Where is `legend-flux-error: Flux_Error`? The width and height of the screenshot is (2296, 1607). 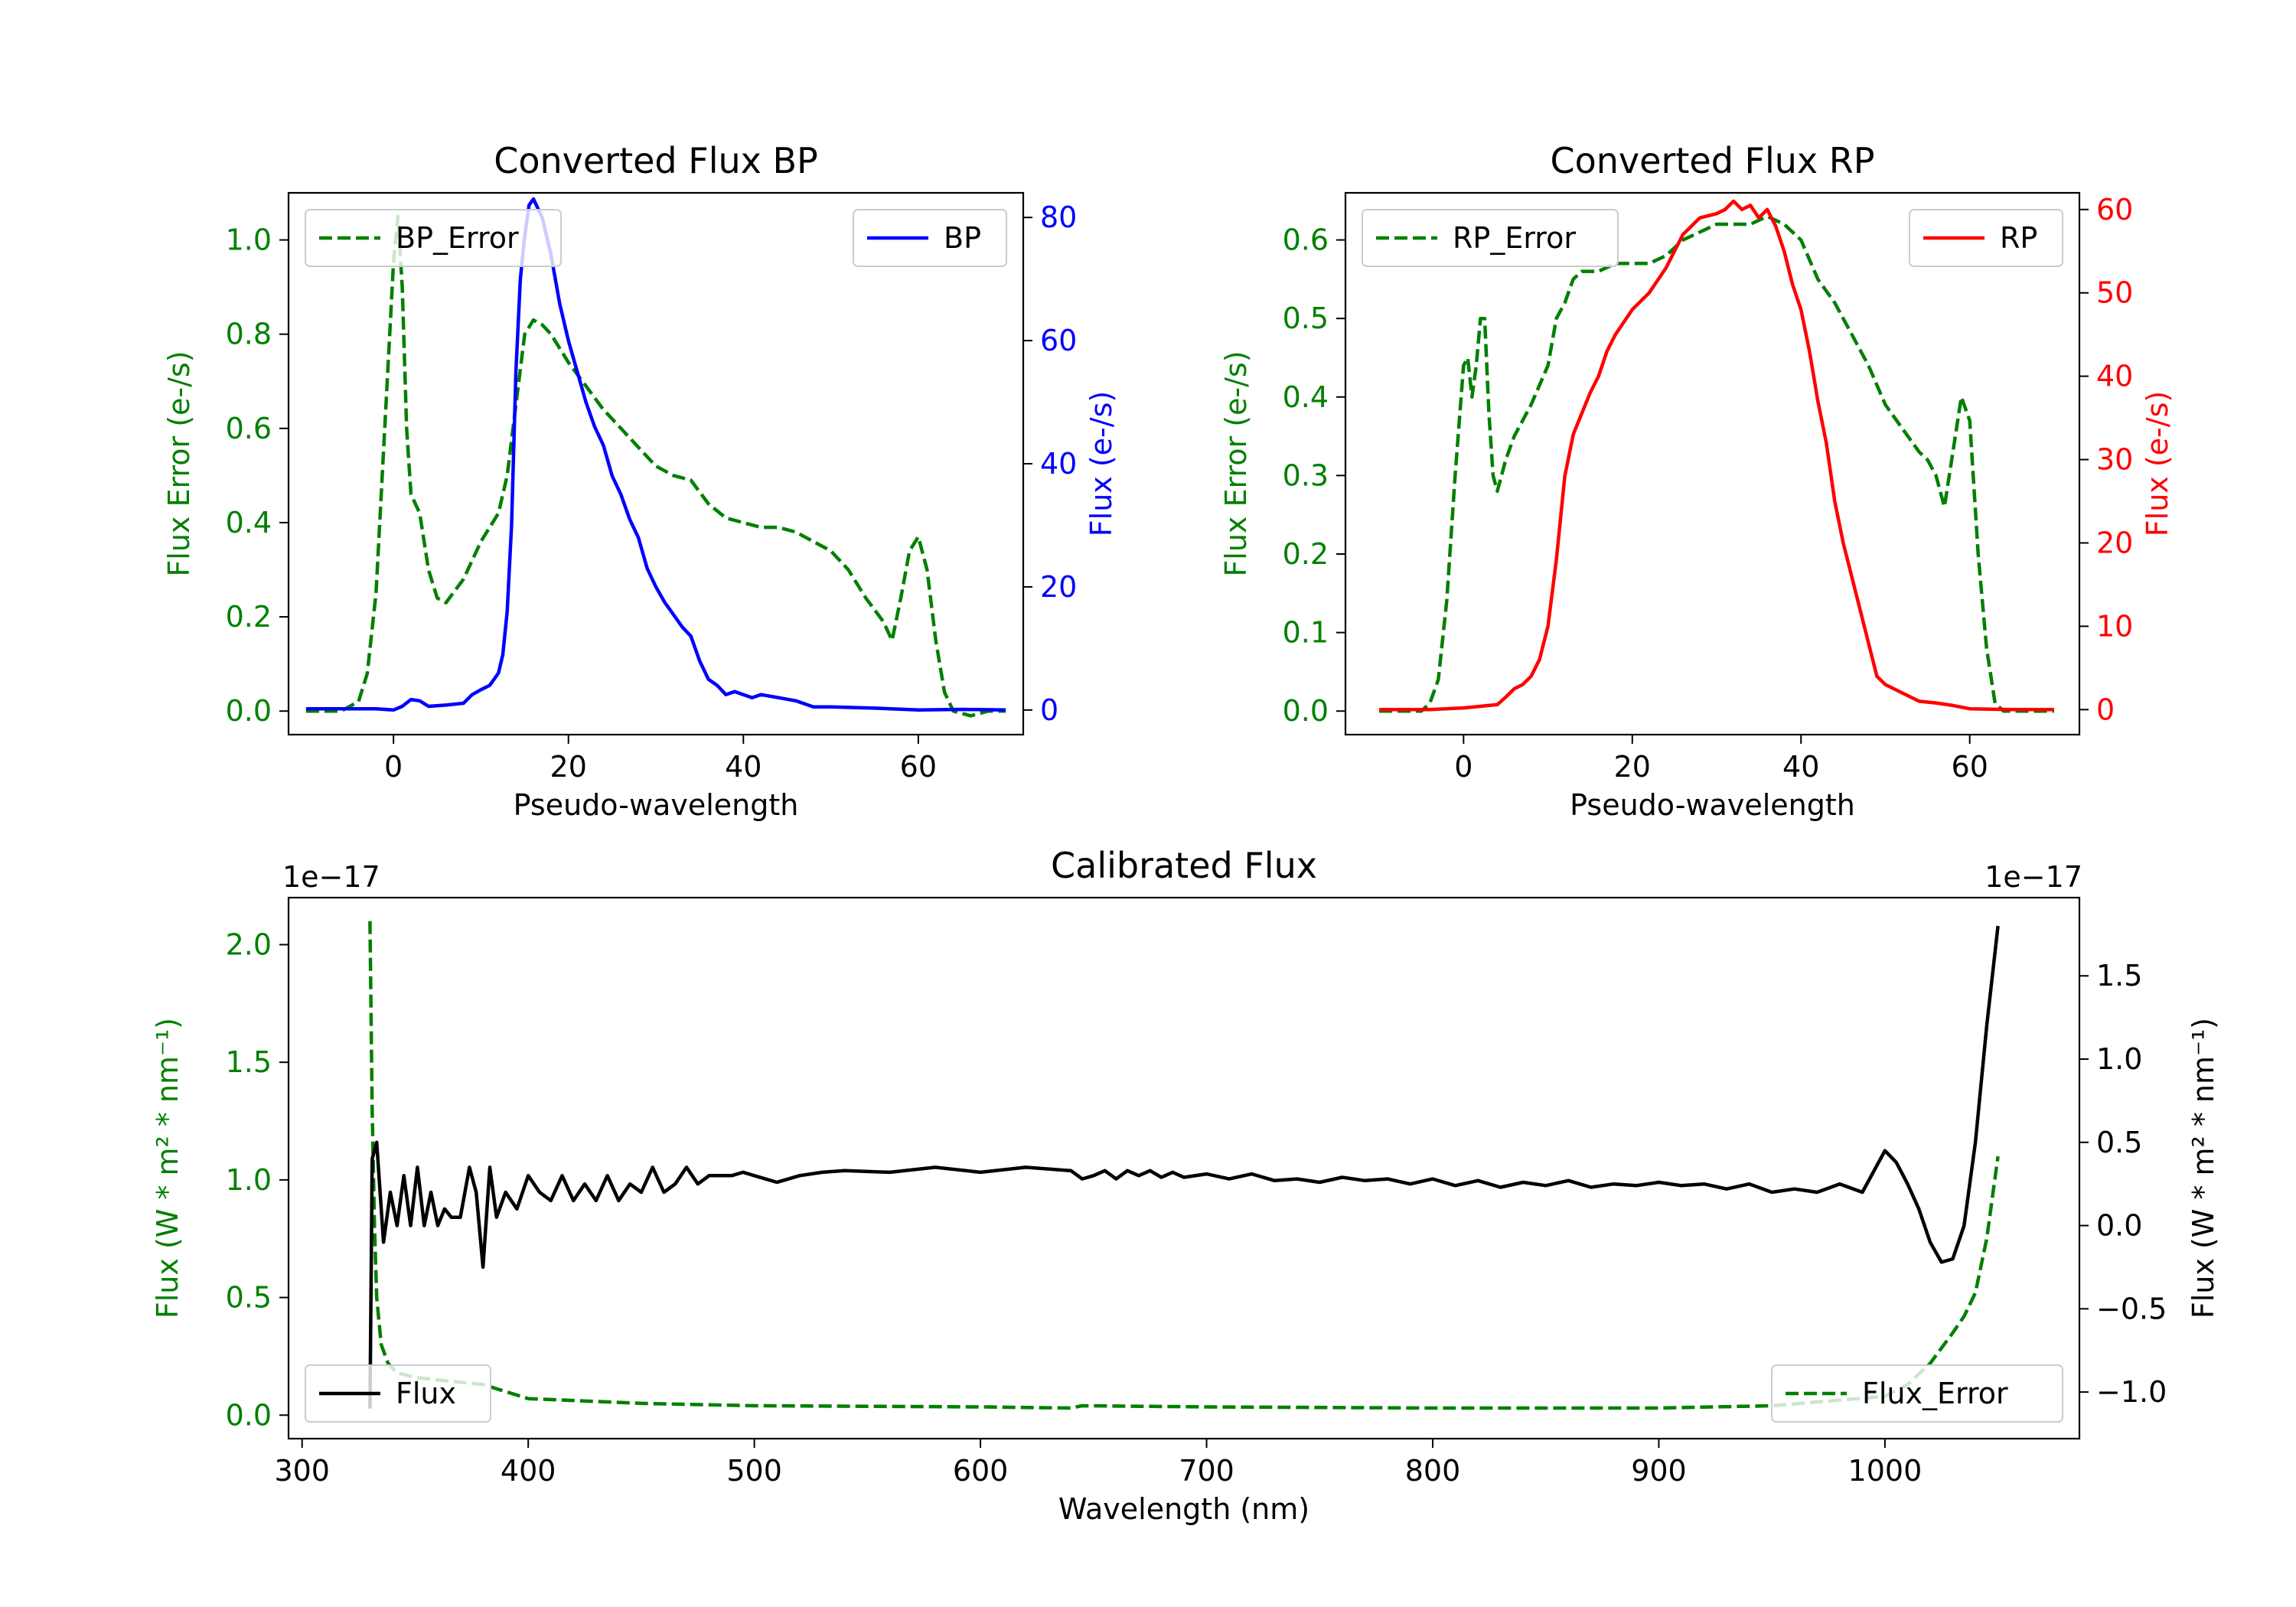 legend-flux-error: Flux_Error is located at coordinates (1917, 1393).